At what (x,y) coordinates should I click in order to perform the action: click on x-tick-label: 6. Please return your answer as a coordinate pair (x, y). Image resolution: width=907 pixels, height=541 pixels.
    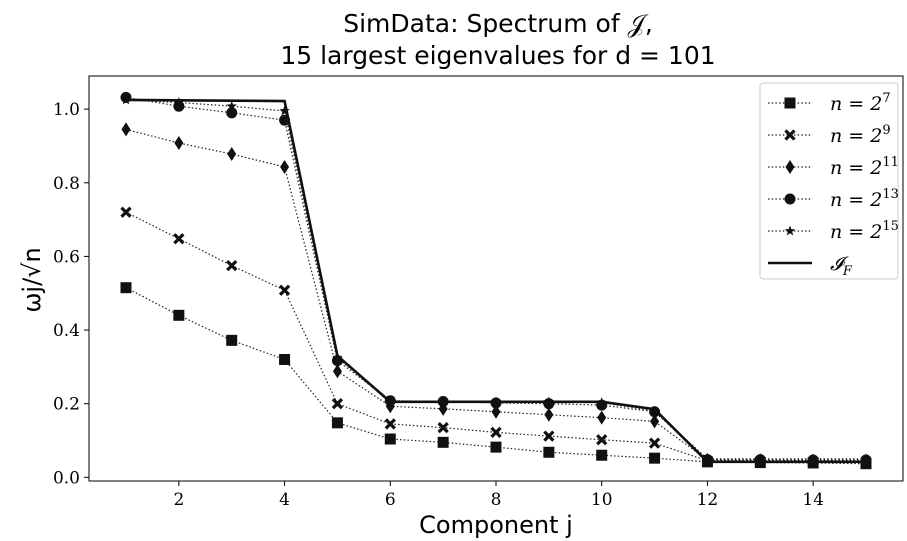
    Looking at the image, I should click on (390, 500).